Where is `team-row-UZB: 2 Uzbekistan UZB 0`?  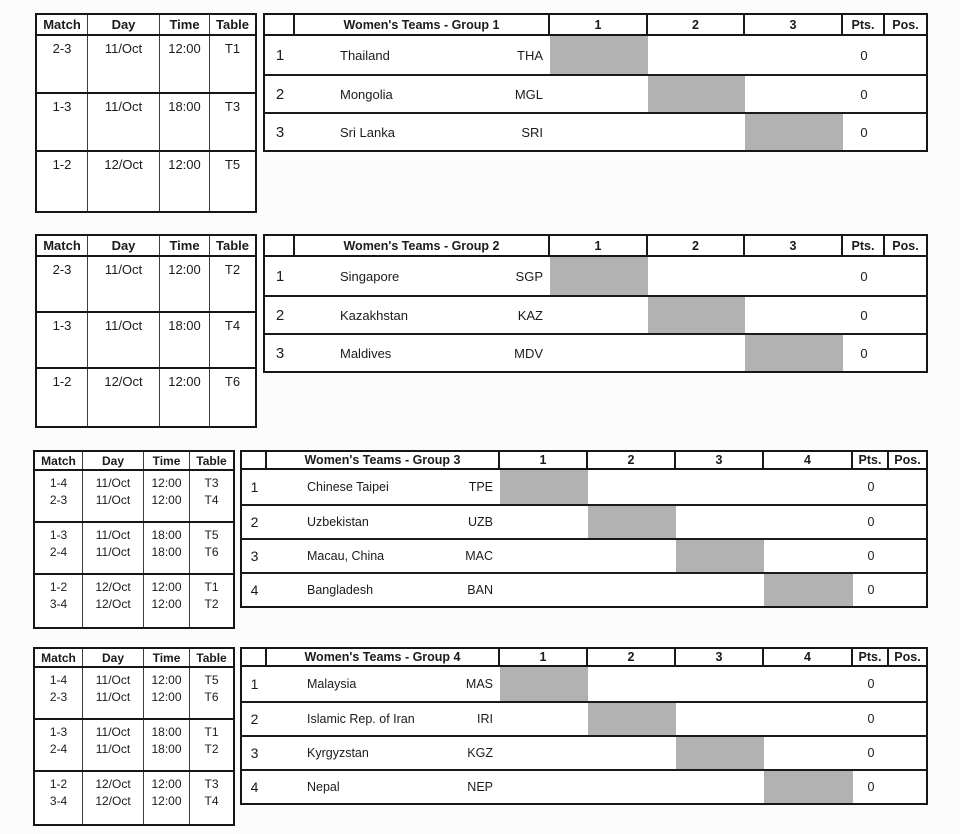 team-row-UZB: 2 Uzbekistan UZB 0 is located at coordinates (584, 521).